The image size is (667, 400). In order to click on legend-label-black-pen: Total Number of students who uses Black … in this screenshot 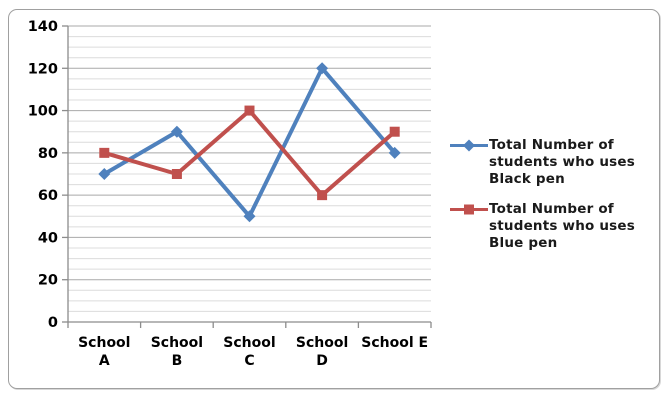, I will do `click(562, 162)`.